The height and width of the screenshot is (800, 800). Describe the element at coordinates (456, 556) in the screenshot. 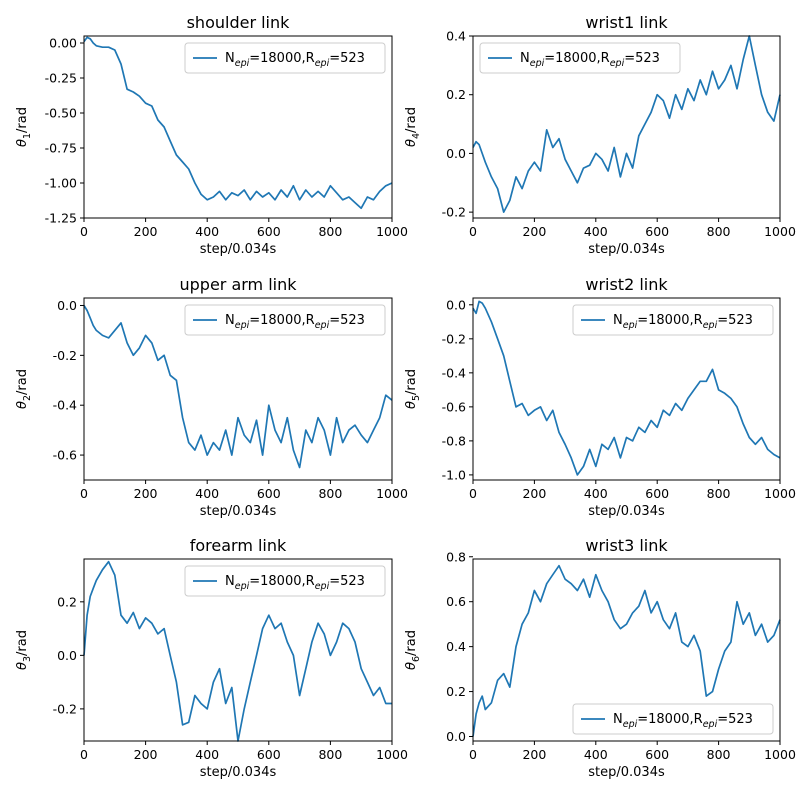

I see `y-tick-label: 0.8` at that location.